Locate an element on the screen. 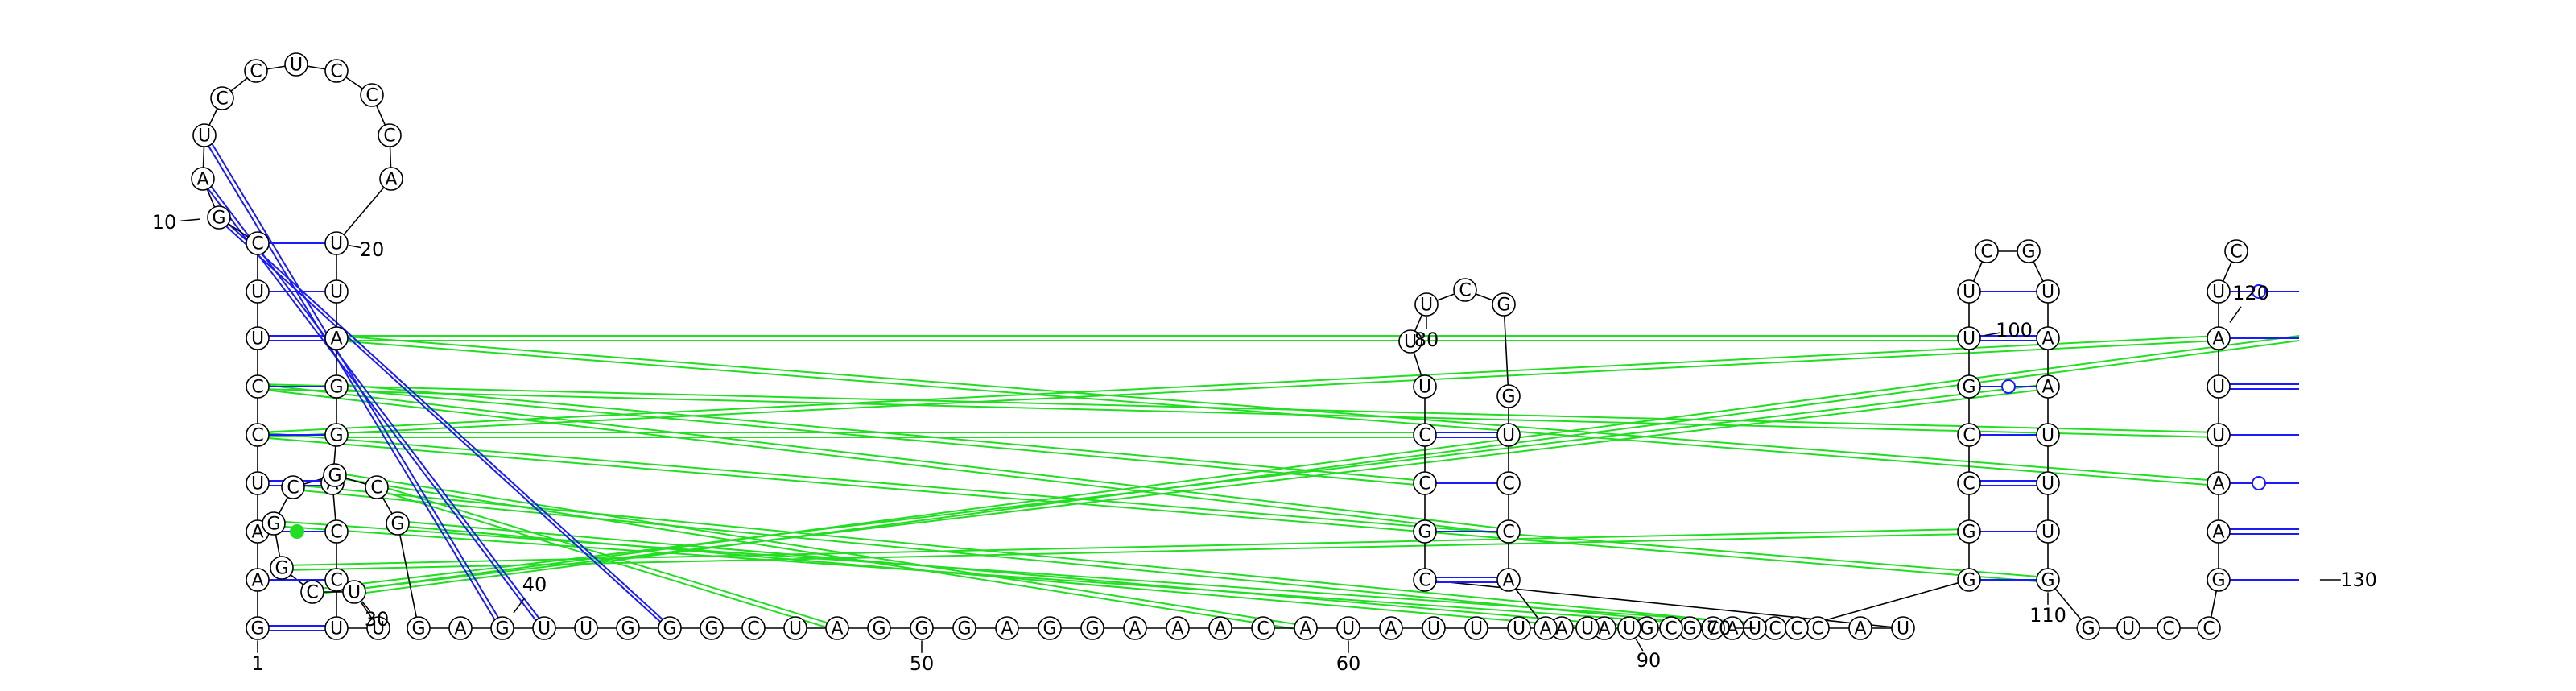 This screenshot has width=2576, height=691. position-label: 60 is located at coordinates (1348, 663).